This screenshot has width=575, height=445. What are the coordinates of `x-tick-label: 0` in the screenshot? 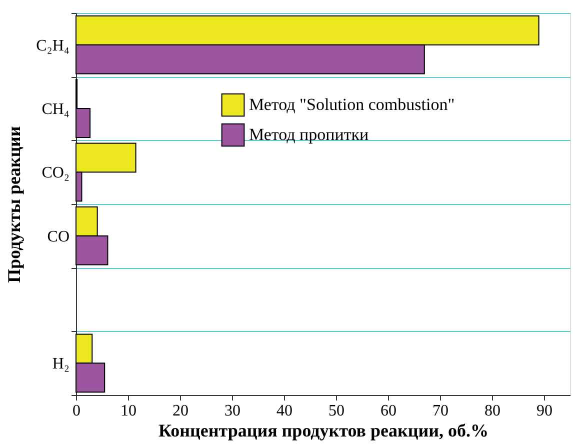 It's located at (76, 411).